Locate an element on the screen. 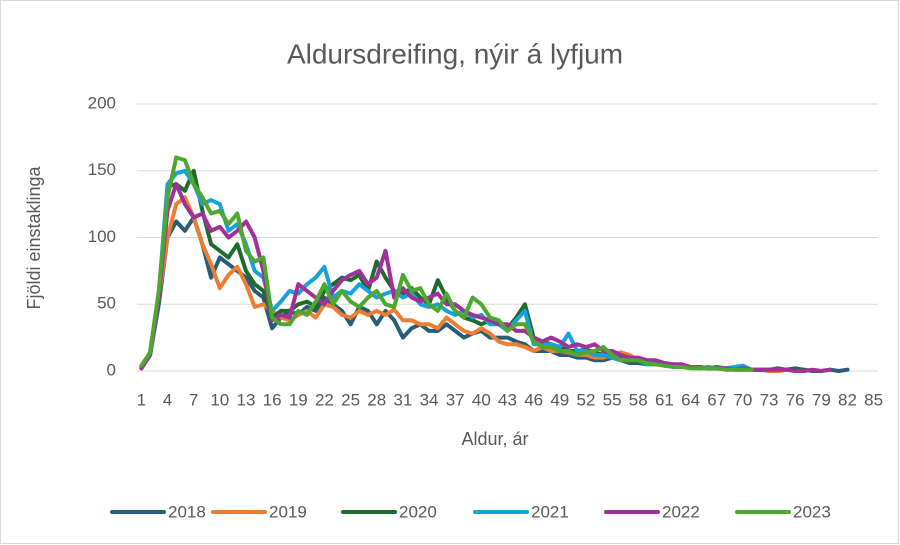 The image size is (900, 545). legend-label: 2018 is located at coordinates (187, 511).